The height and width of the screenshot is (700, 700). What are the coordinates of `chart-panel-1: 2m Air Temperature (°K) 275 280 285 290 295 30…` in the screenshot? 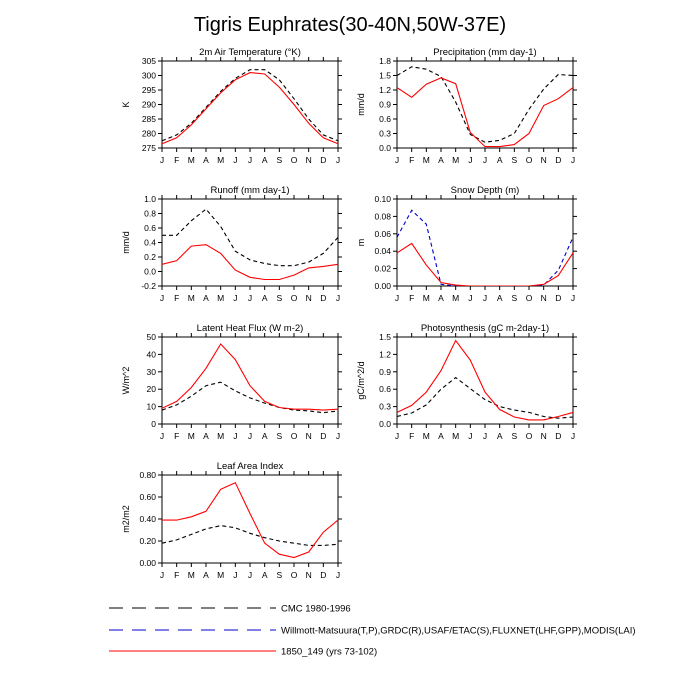 It's located at (231, 106).